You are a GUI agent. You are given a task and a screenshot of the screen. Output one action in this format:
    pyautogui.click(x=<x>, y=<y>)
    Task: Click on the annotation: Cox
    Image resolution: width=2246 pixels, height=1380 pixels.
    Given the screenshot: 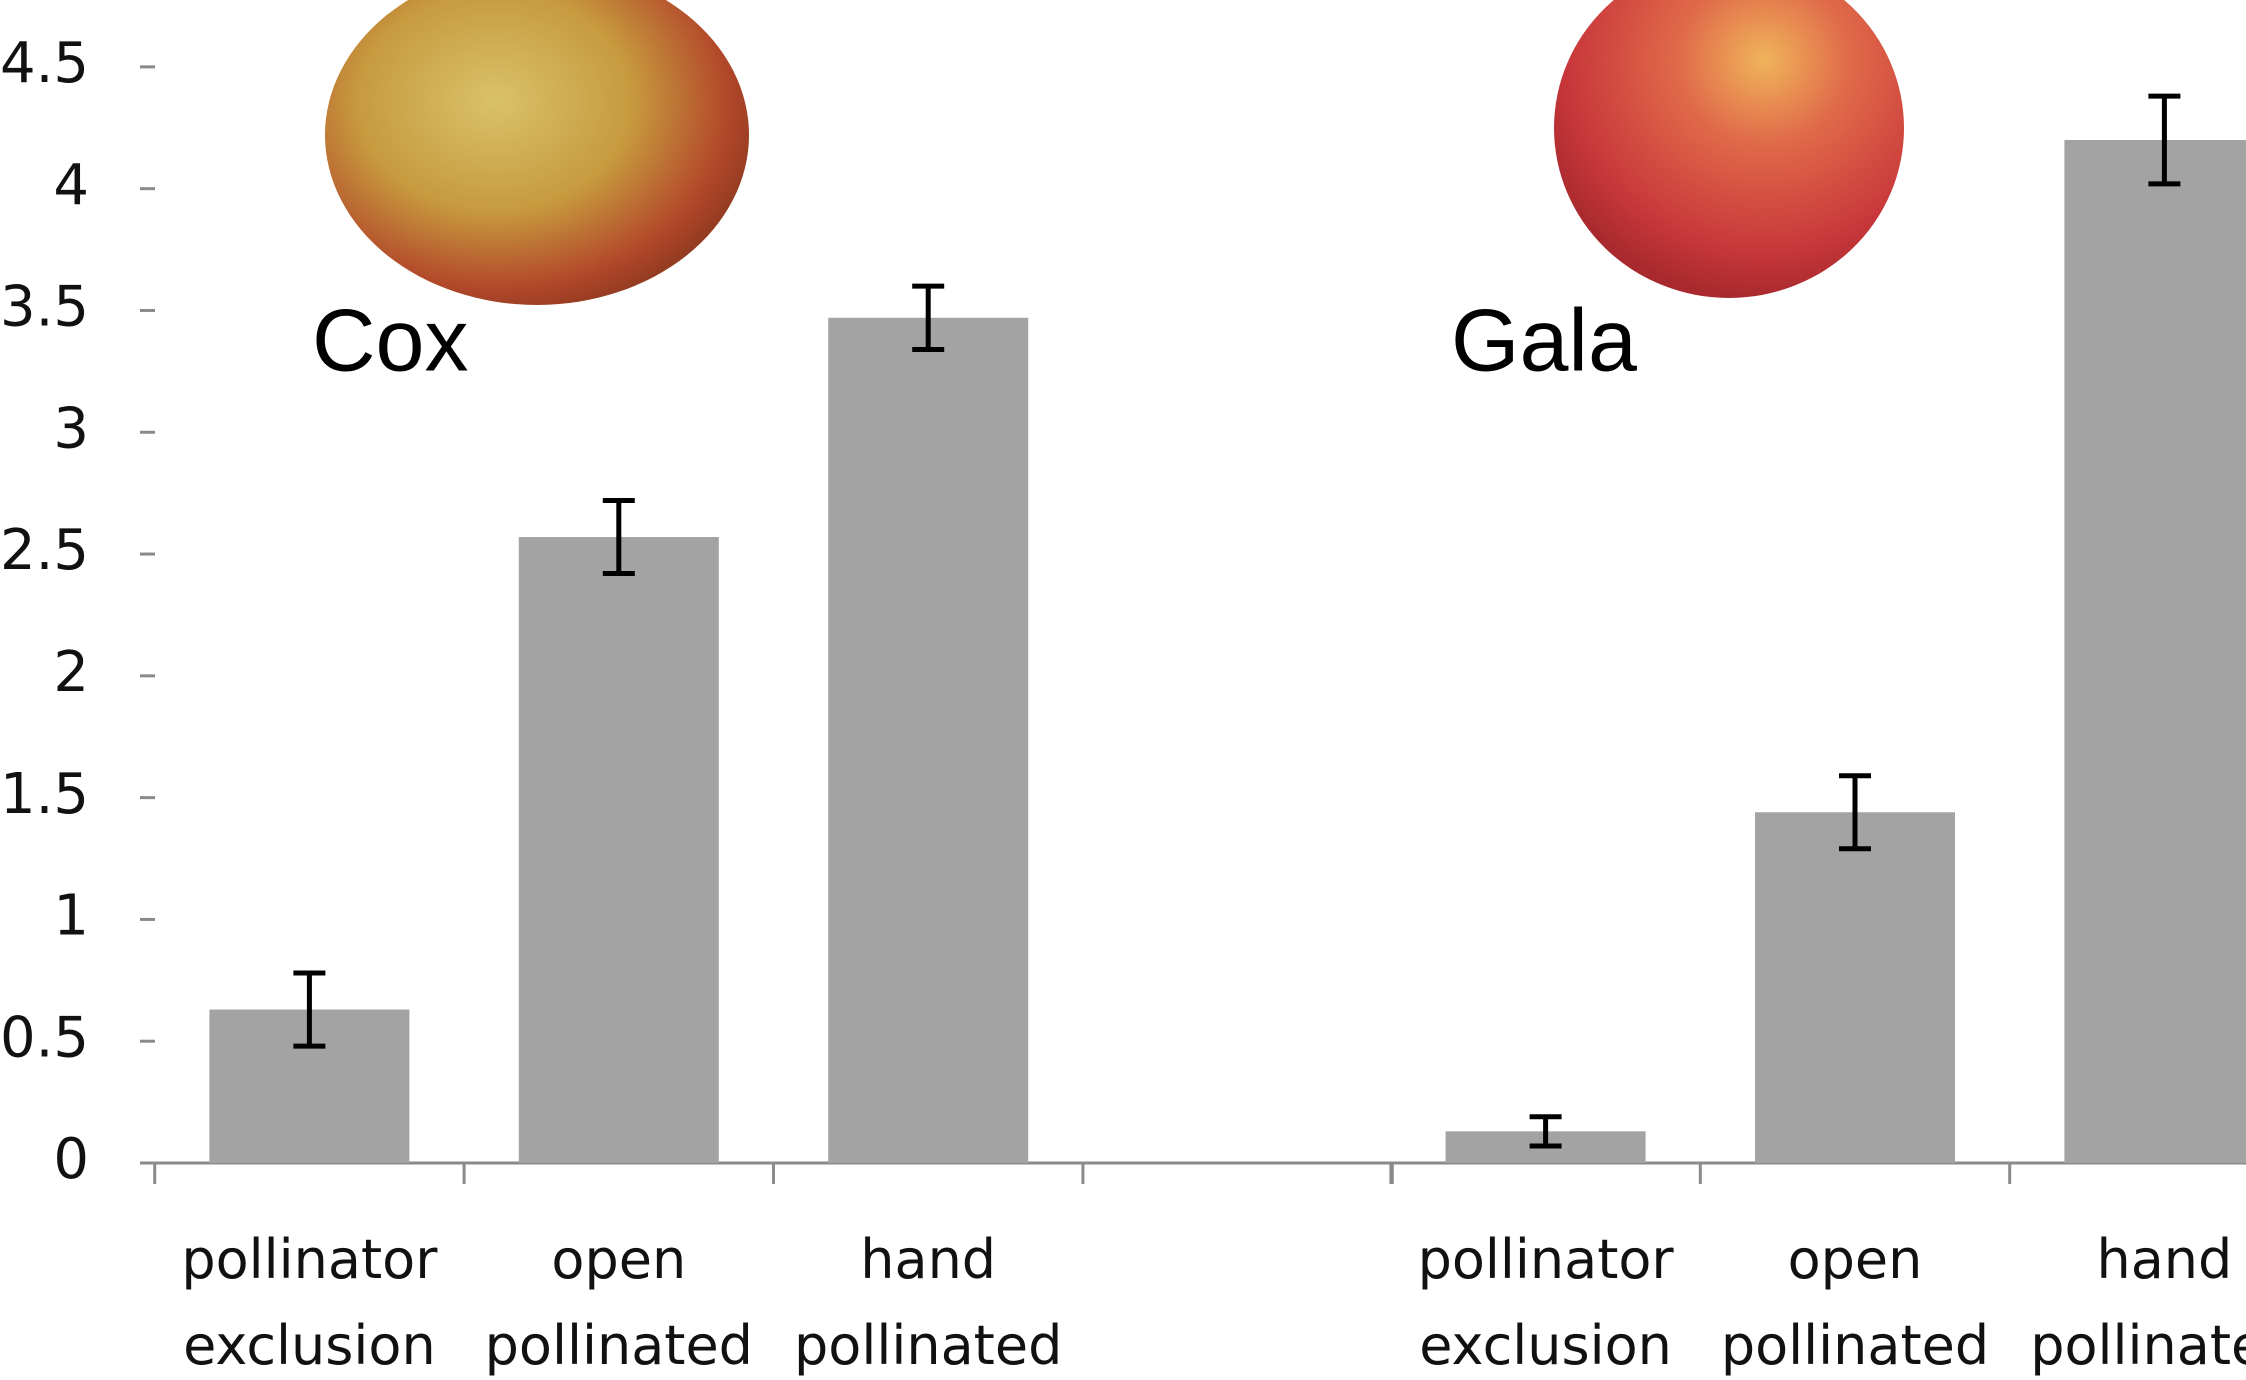 What is the action you would take?
    pyautogui.click(x=390, y=339)
    